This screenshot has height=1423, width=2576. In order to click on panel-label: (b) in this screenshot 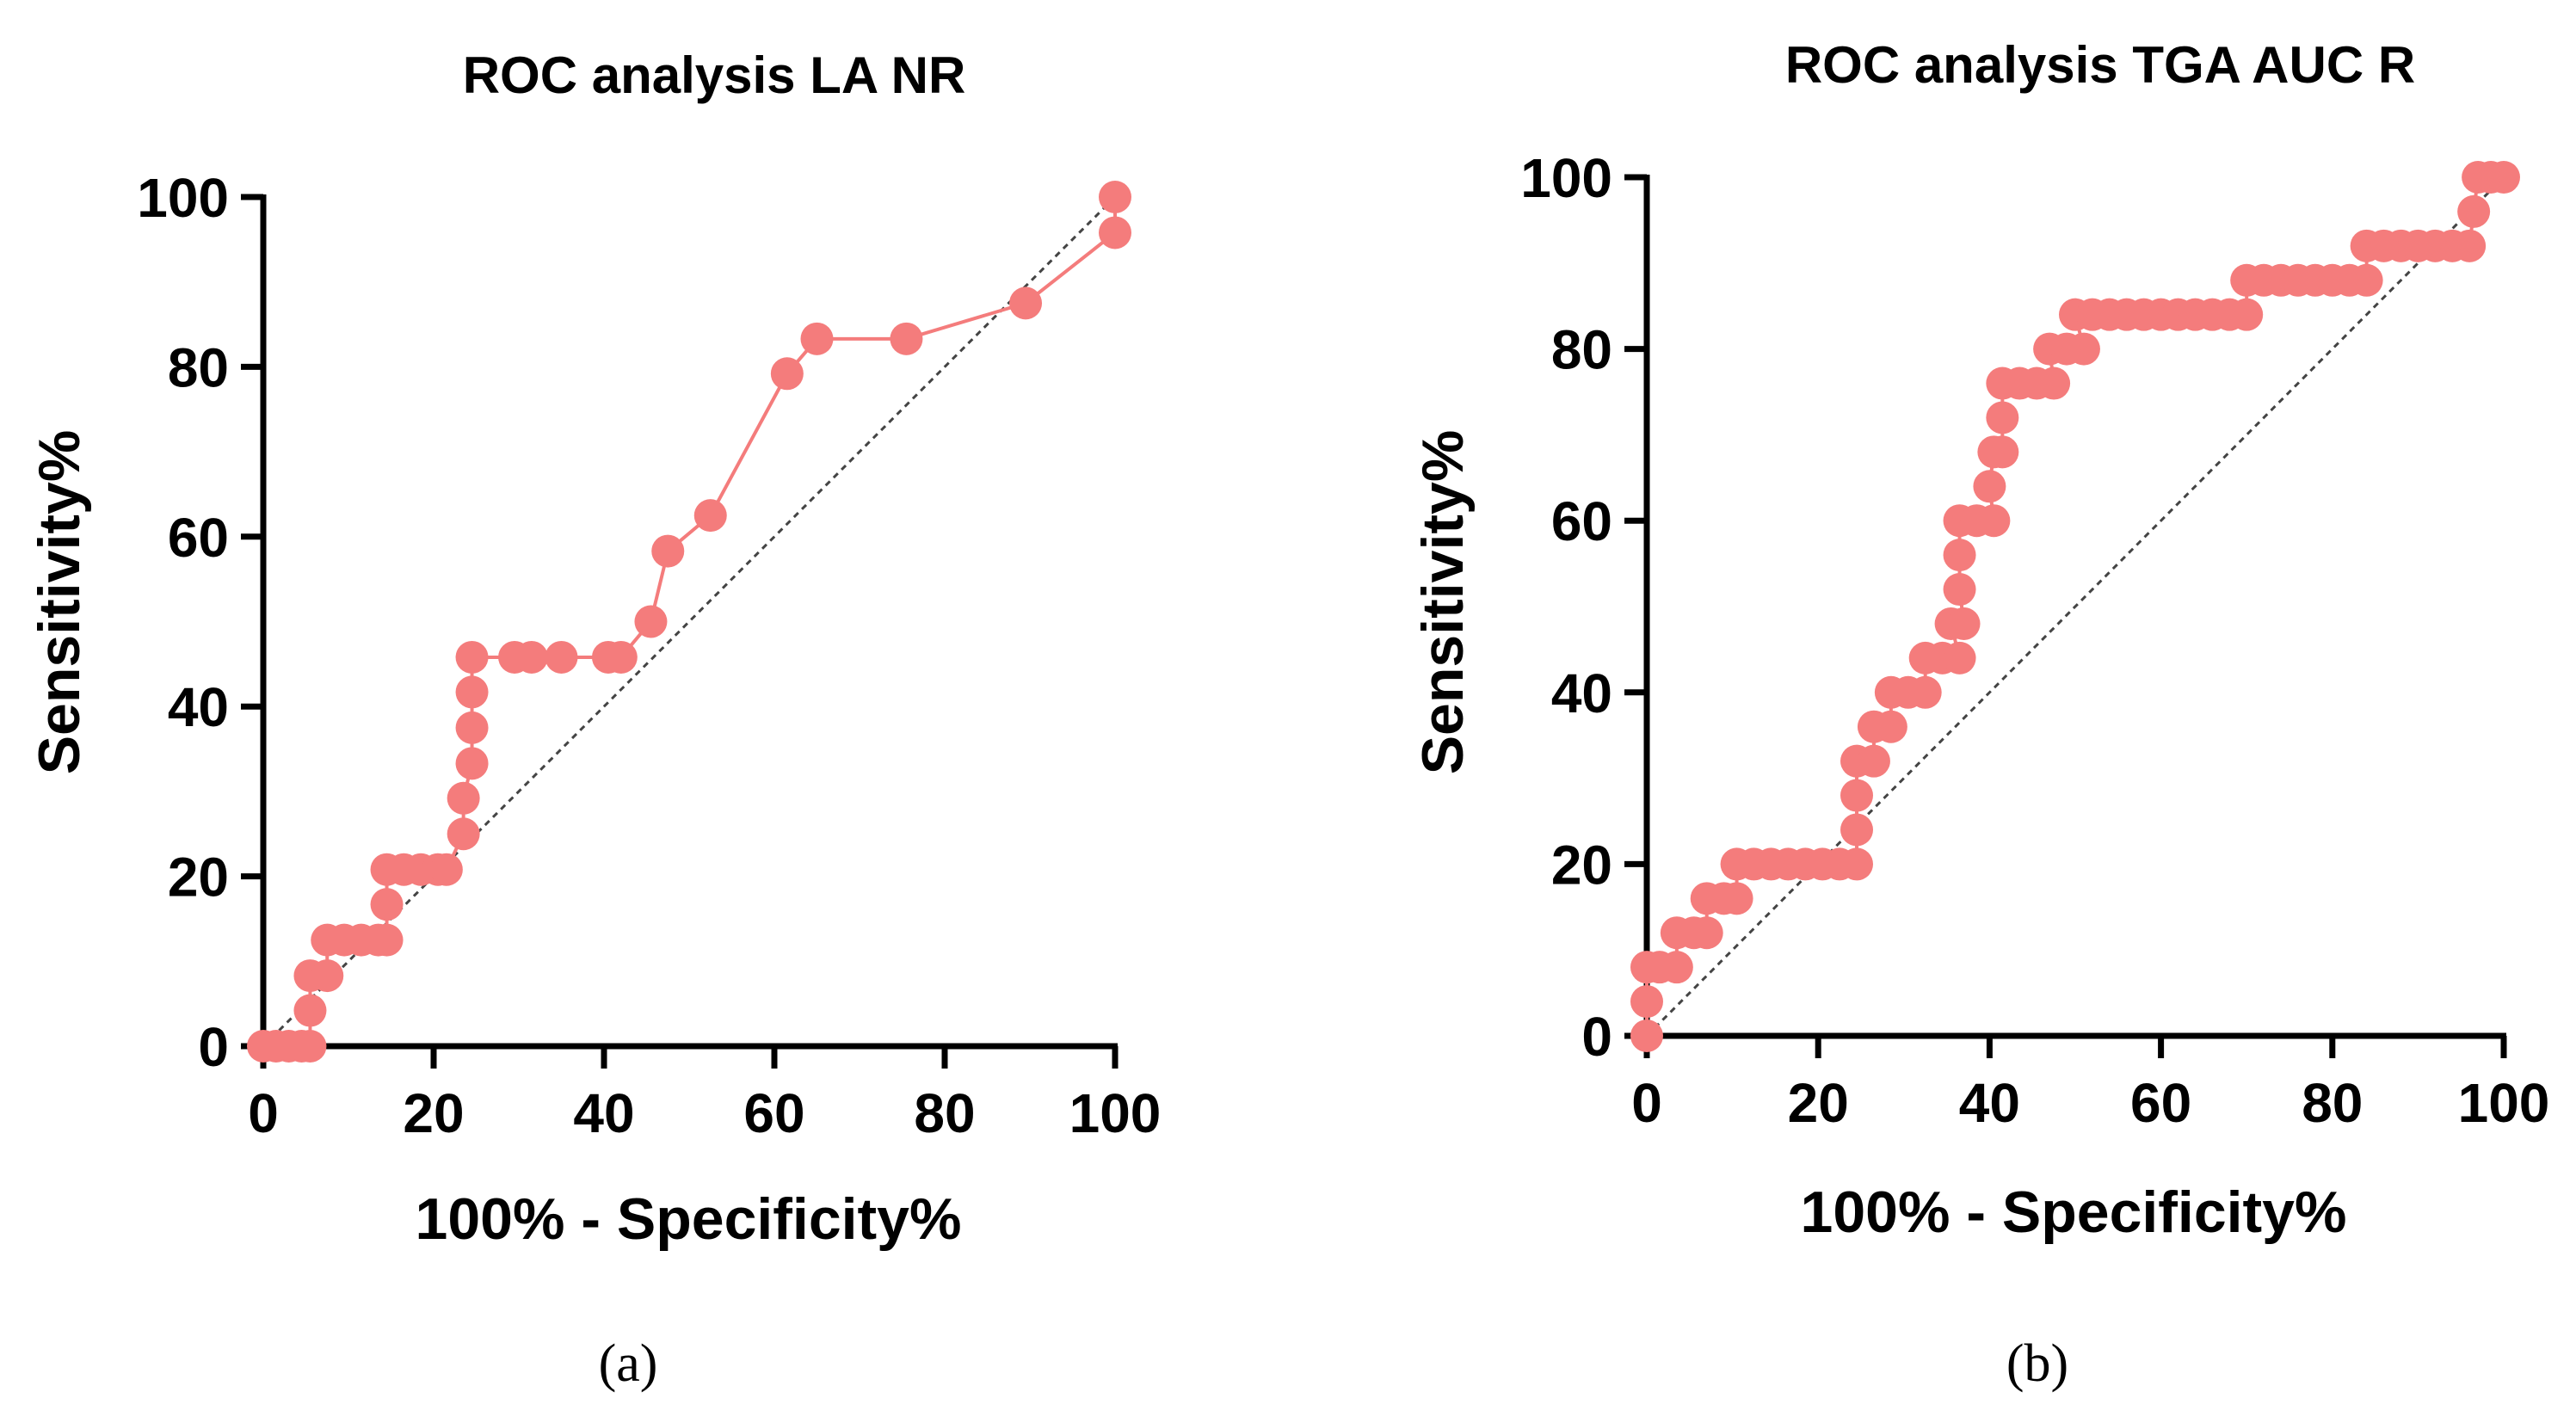, I will do `click(2037, 1363)`.